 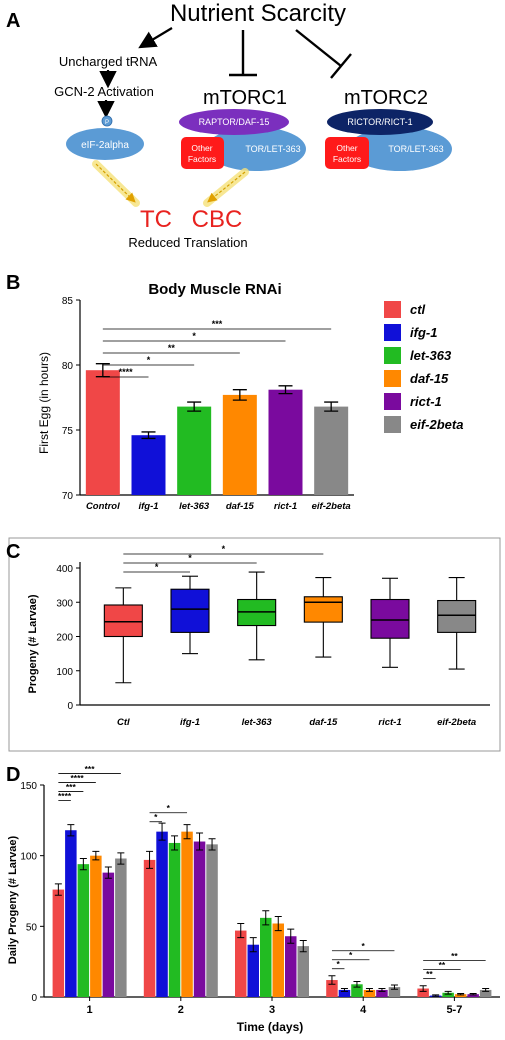 I want to click on chart-d-ytick-label: 150, so click(x=28, y=786).